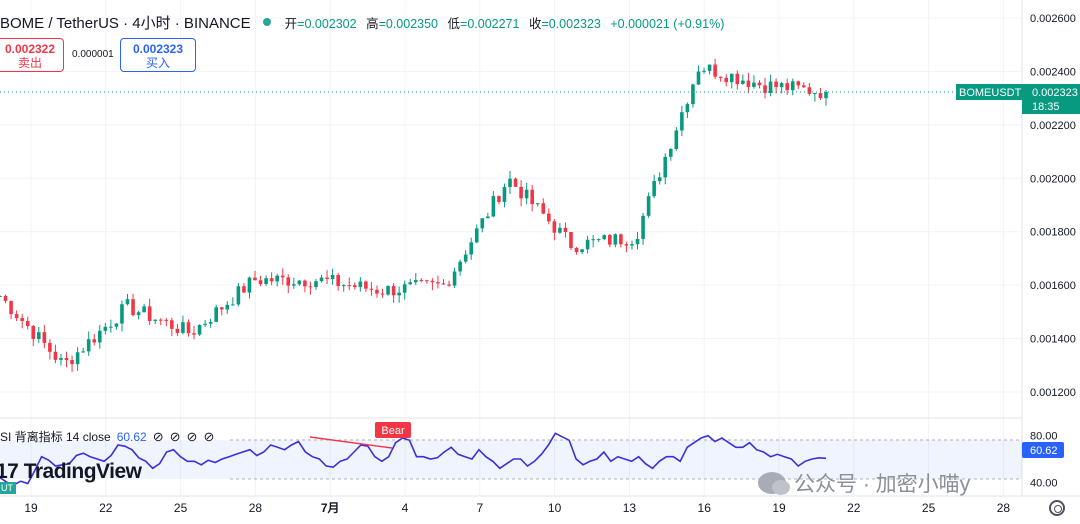 This screenshot has height=524, width=1080. What do you see at coordinates (107, 436) in the screenshot?
I see `rsi-legend: SI 背离指标 14 close 60.62 ⊘ ⊘ ⊘ ⊘` at bounding box center [107, 436].